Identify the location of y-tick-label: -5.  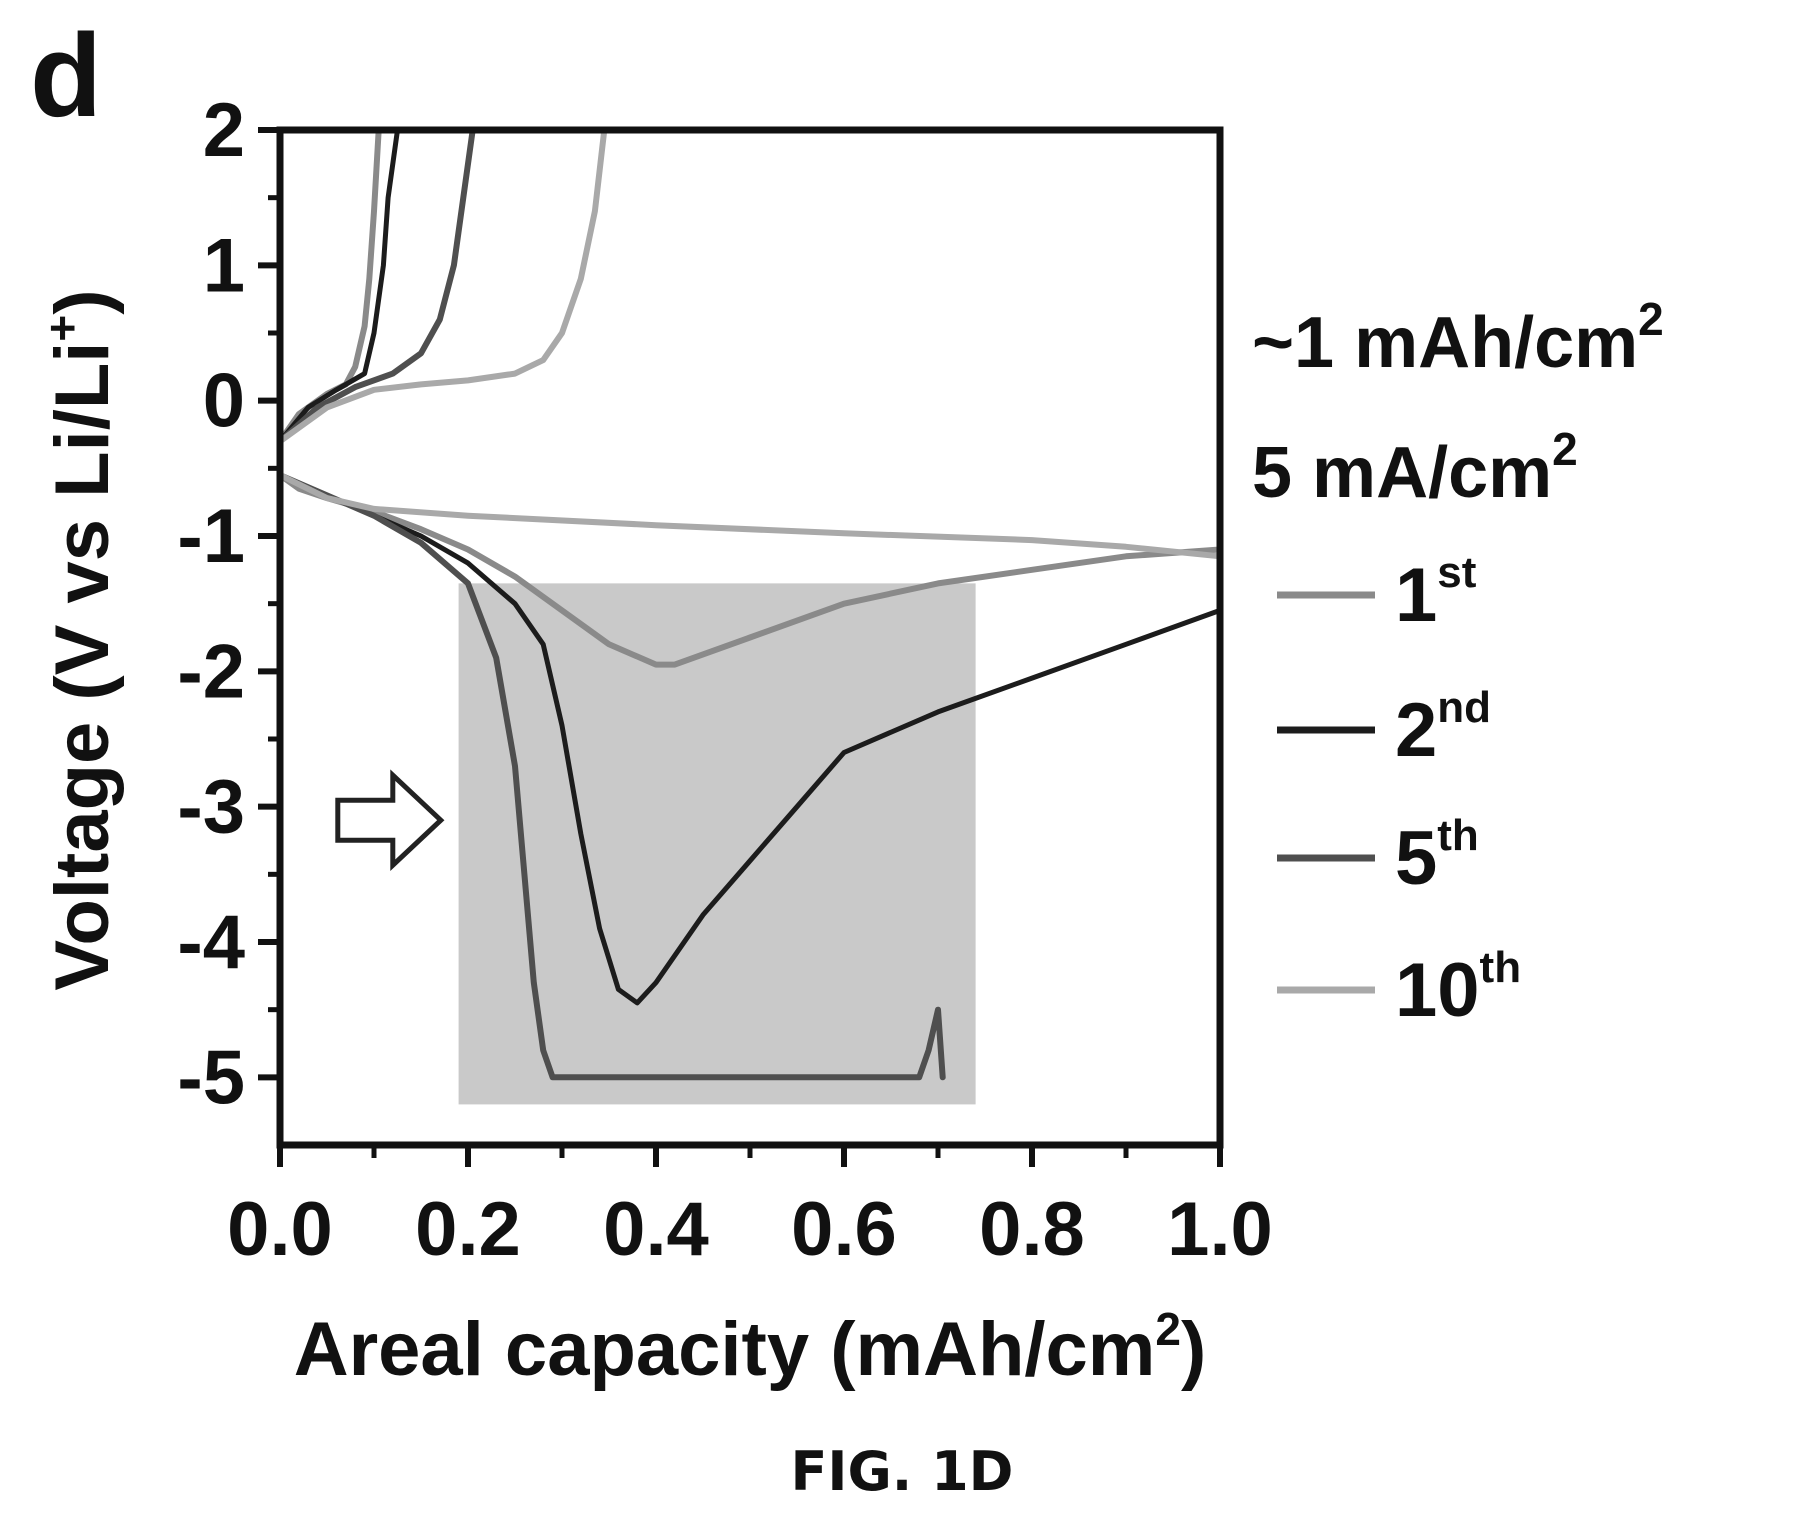
(211, 1077).